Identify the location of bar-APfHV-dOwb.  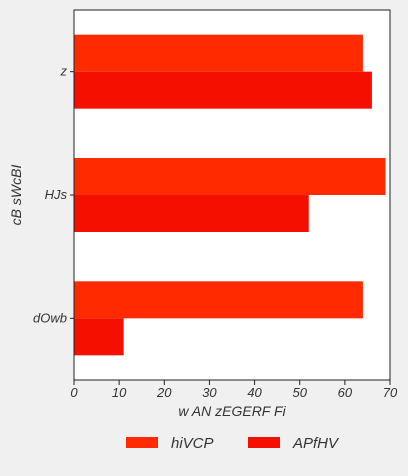
(99, 337).